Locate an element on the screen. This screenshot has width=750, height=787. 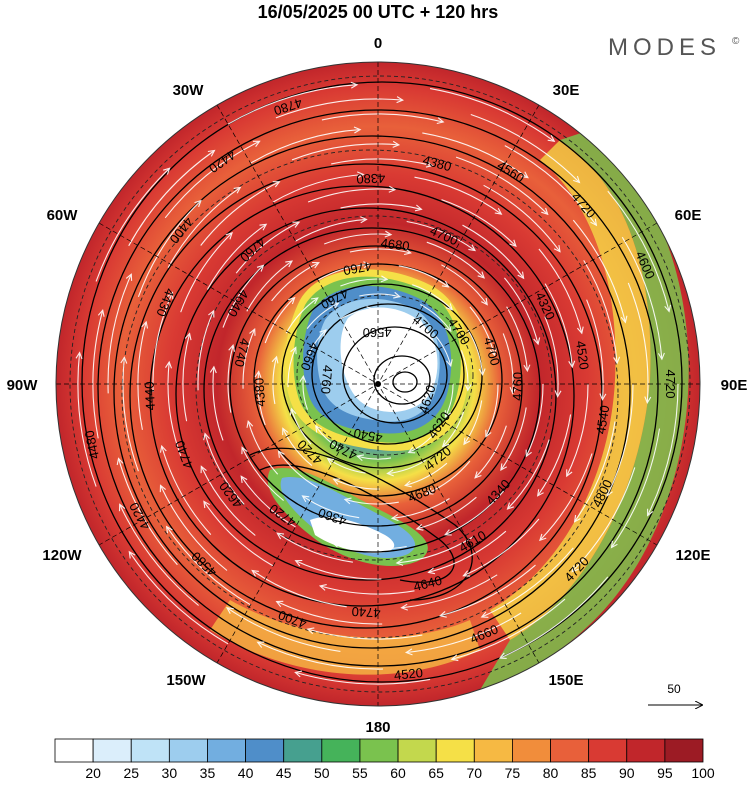
reference-vector: 50 is located at coordinates (675, 693).